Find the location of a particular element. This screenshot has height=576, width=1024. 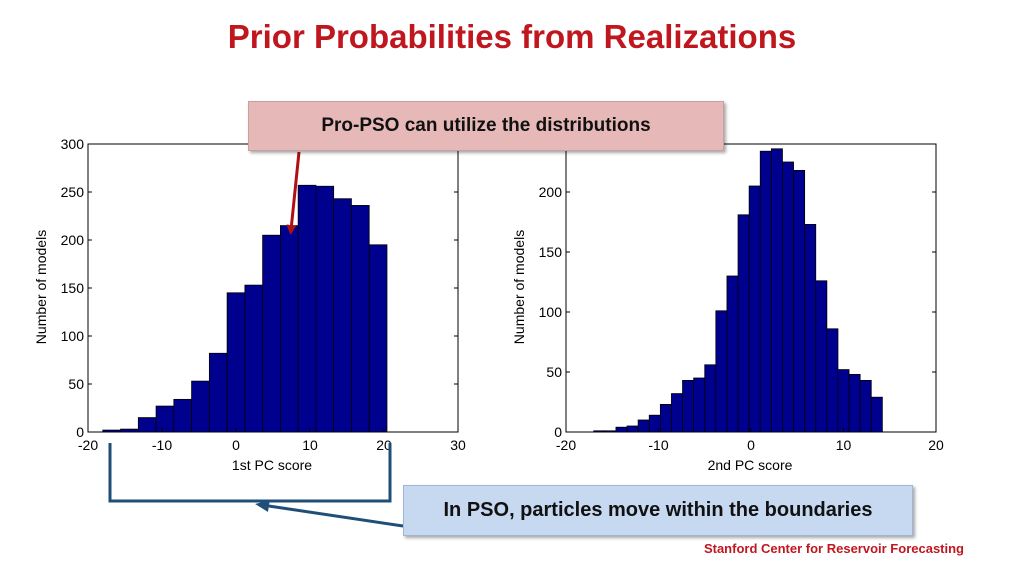

callout-pro-pso: Pro-PSO can utilize the distributions is located at coordinates (486, 126).